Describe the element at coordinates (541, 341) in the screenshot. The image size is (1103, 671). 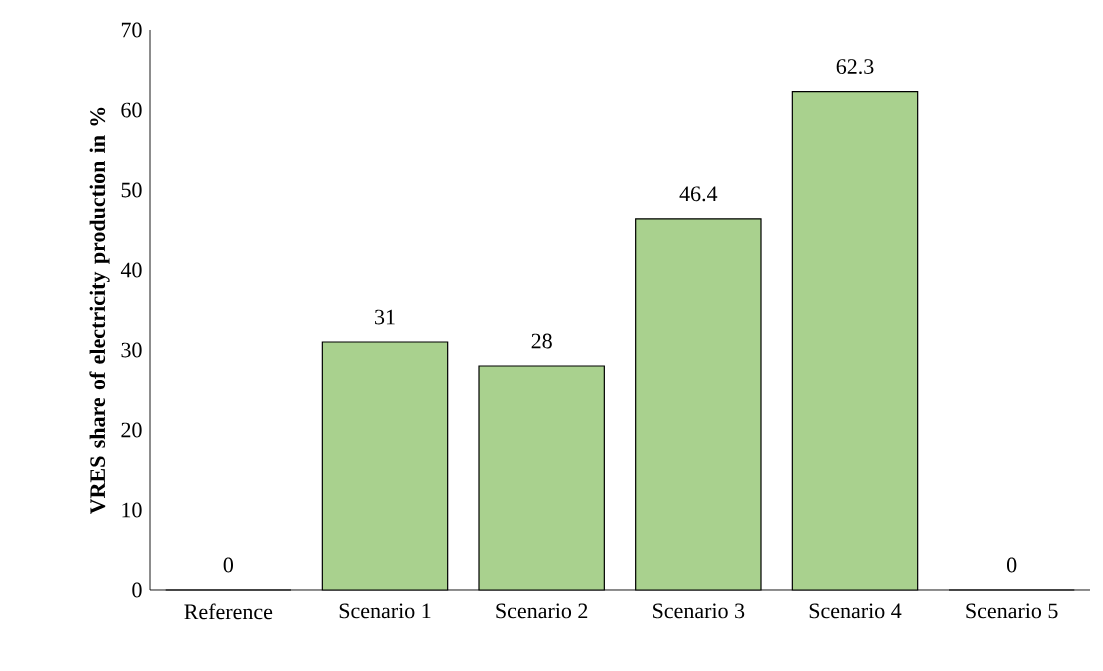
I see `data-label: 28` at that location.